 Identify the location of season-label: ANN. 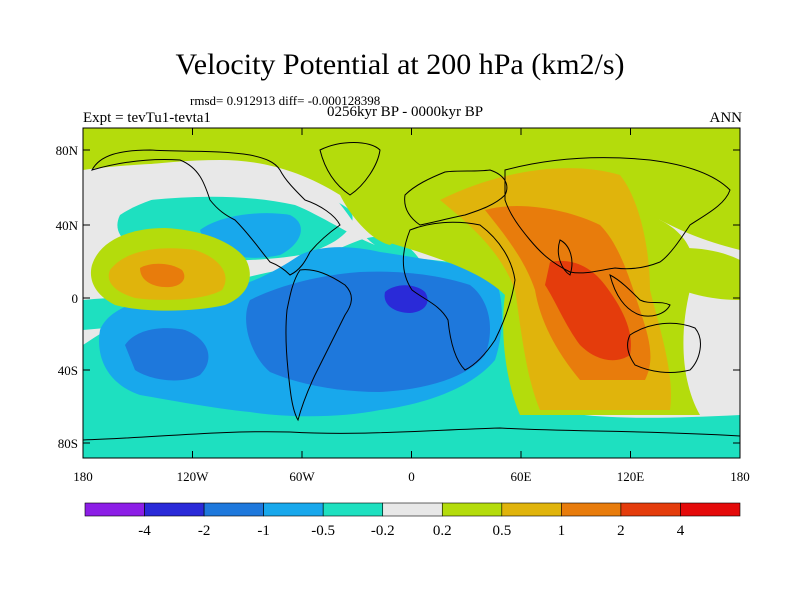
(726, 118).